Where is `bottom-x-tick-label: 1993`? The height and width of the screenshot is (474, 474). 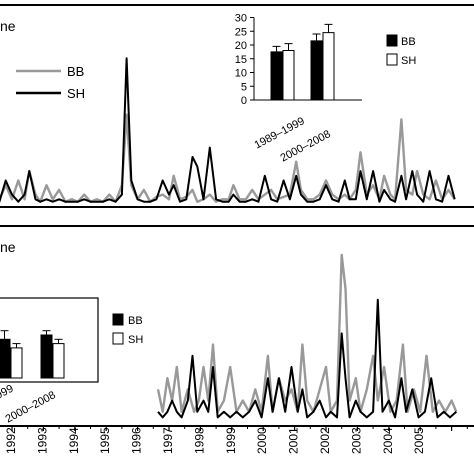
bottom-x-tick-label: 1993 is located at coordinates (42, 440).